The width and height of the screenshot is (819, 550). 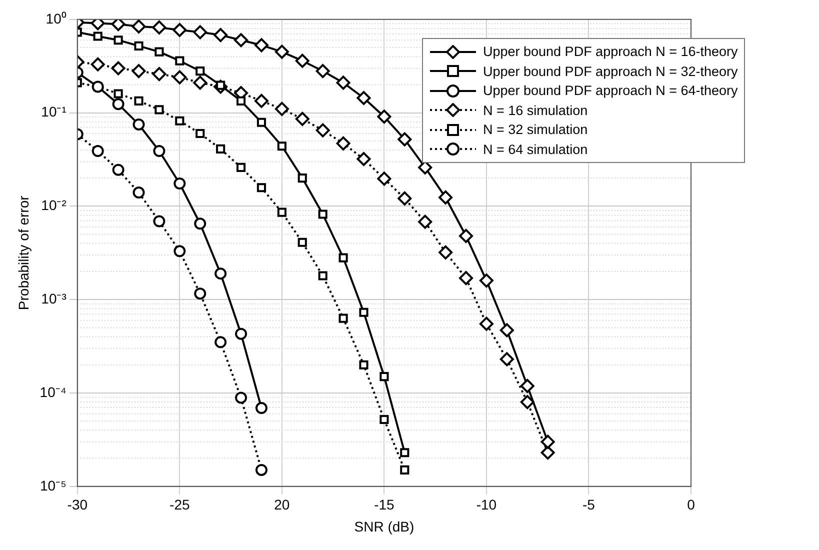 I want to click on y-axis-title: Probability of error, so click(x=23, y=252).